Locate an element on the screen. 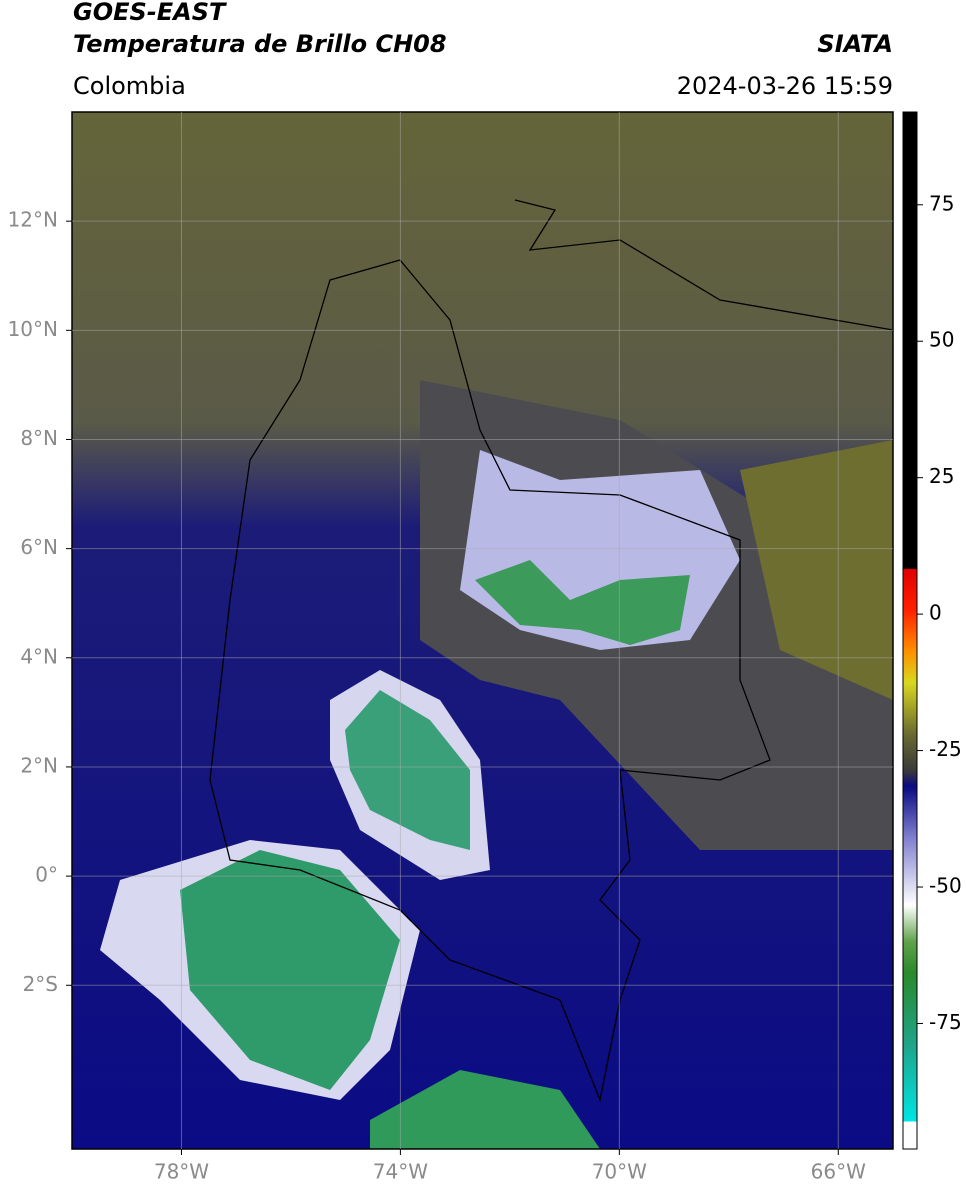 The image size is (966, 1194). x-tick-label: 70°W is located at coordinates (619, 1172).